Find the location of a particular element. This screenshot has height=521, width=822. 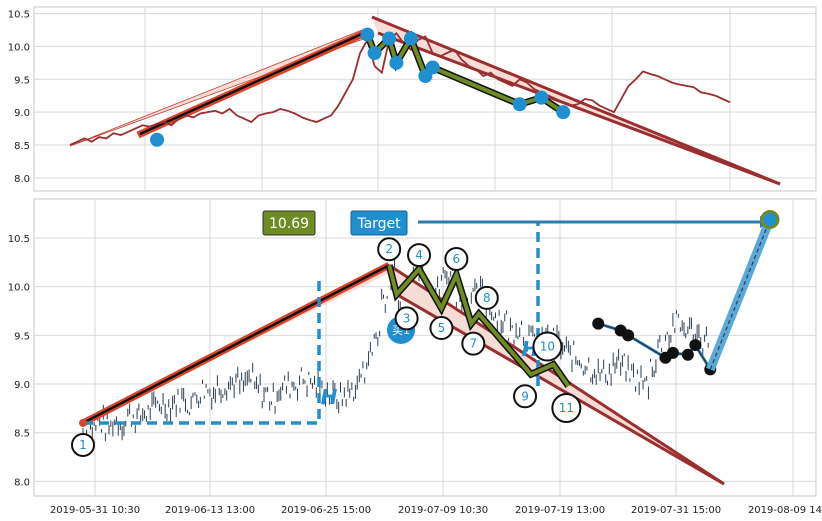

wave-point-number: 3 is located at coordinates (407, 318).